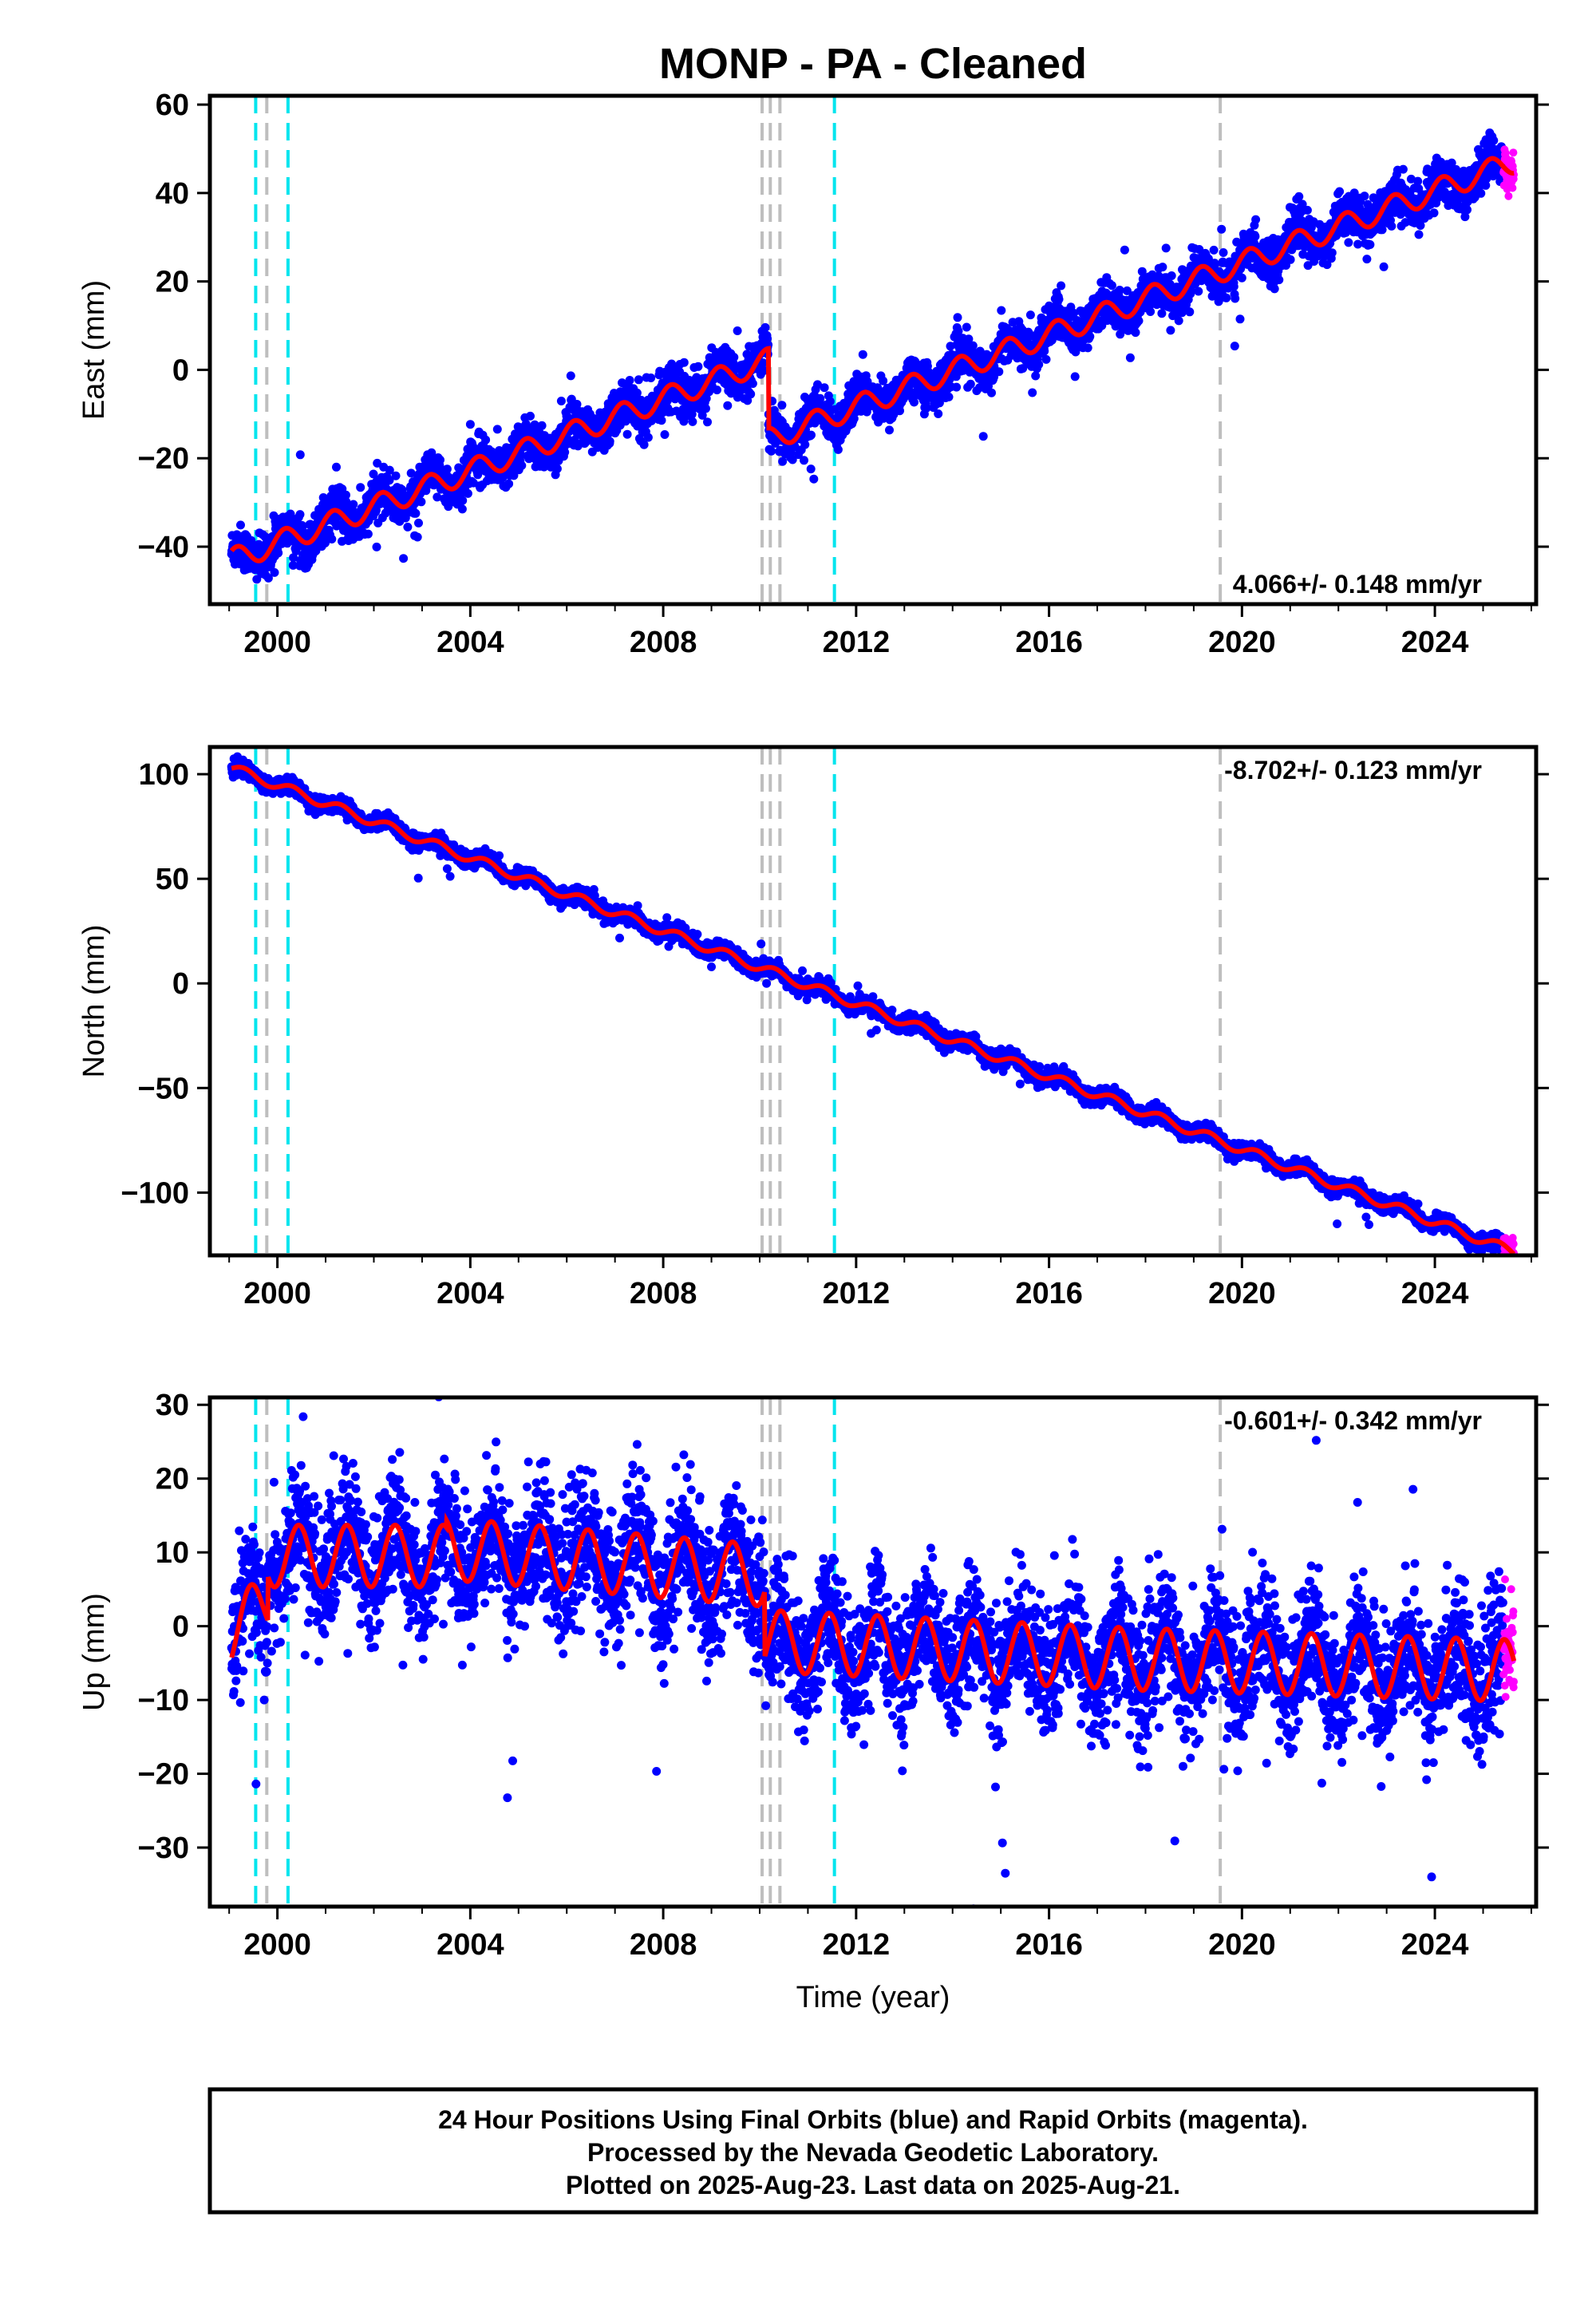 This screenshot has height=2316, width=1596. I want to click on model-curve, so click(872, 359).